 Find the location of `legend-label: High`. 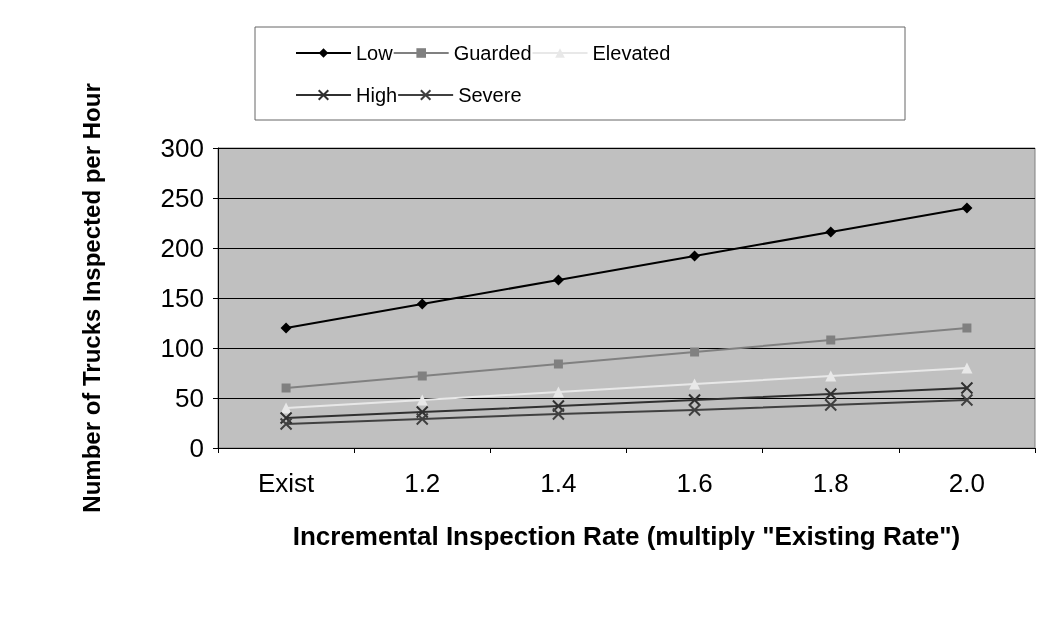

legend-label: High is located at coordinates (377, 95).